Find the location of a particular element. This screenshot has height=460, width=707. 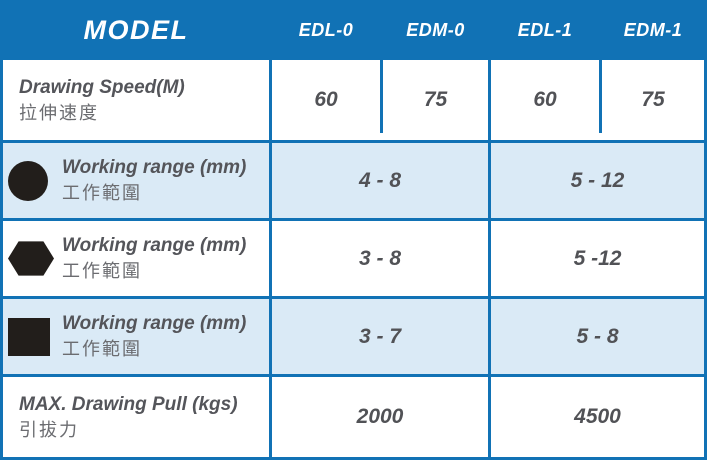

row-label-working-range-square: Working range (mm) 工作範圍 is located at coordinates (136, 336).